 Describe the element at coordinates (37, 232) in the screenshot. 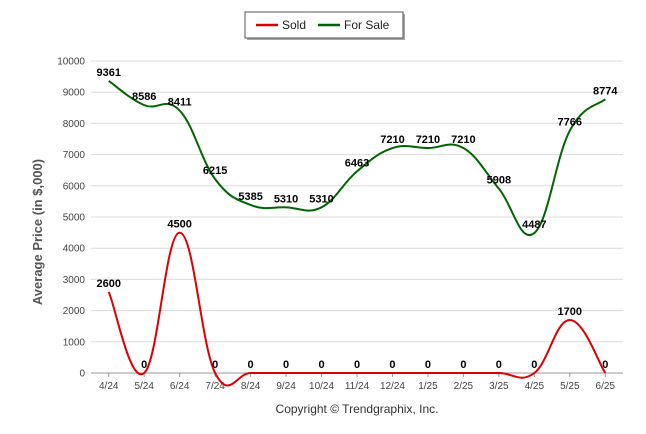

I see `y-axis-label: Average Price (in $,000)` at that location.